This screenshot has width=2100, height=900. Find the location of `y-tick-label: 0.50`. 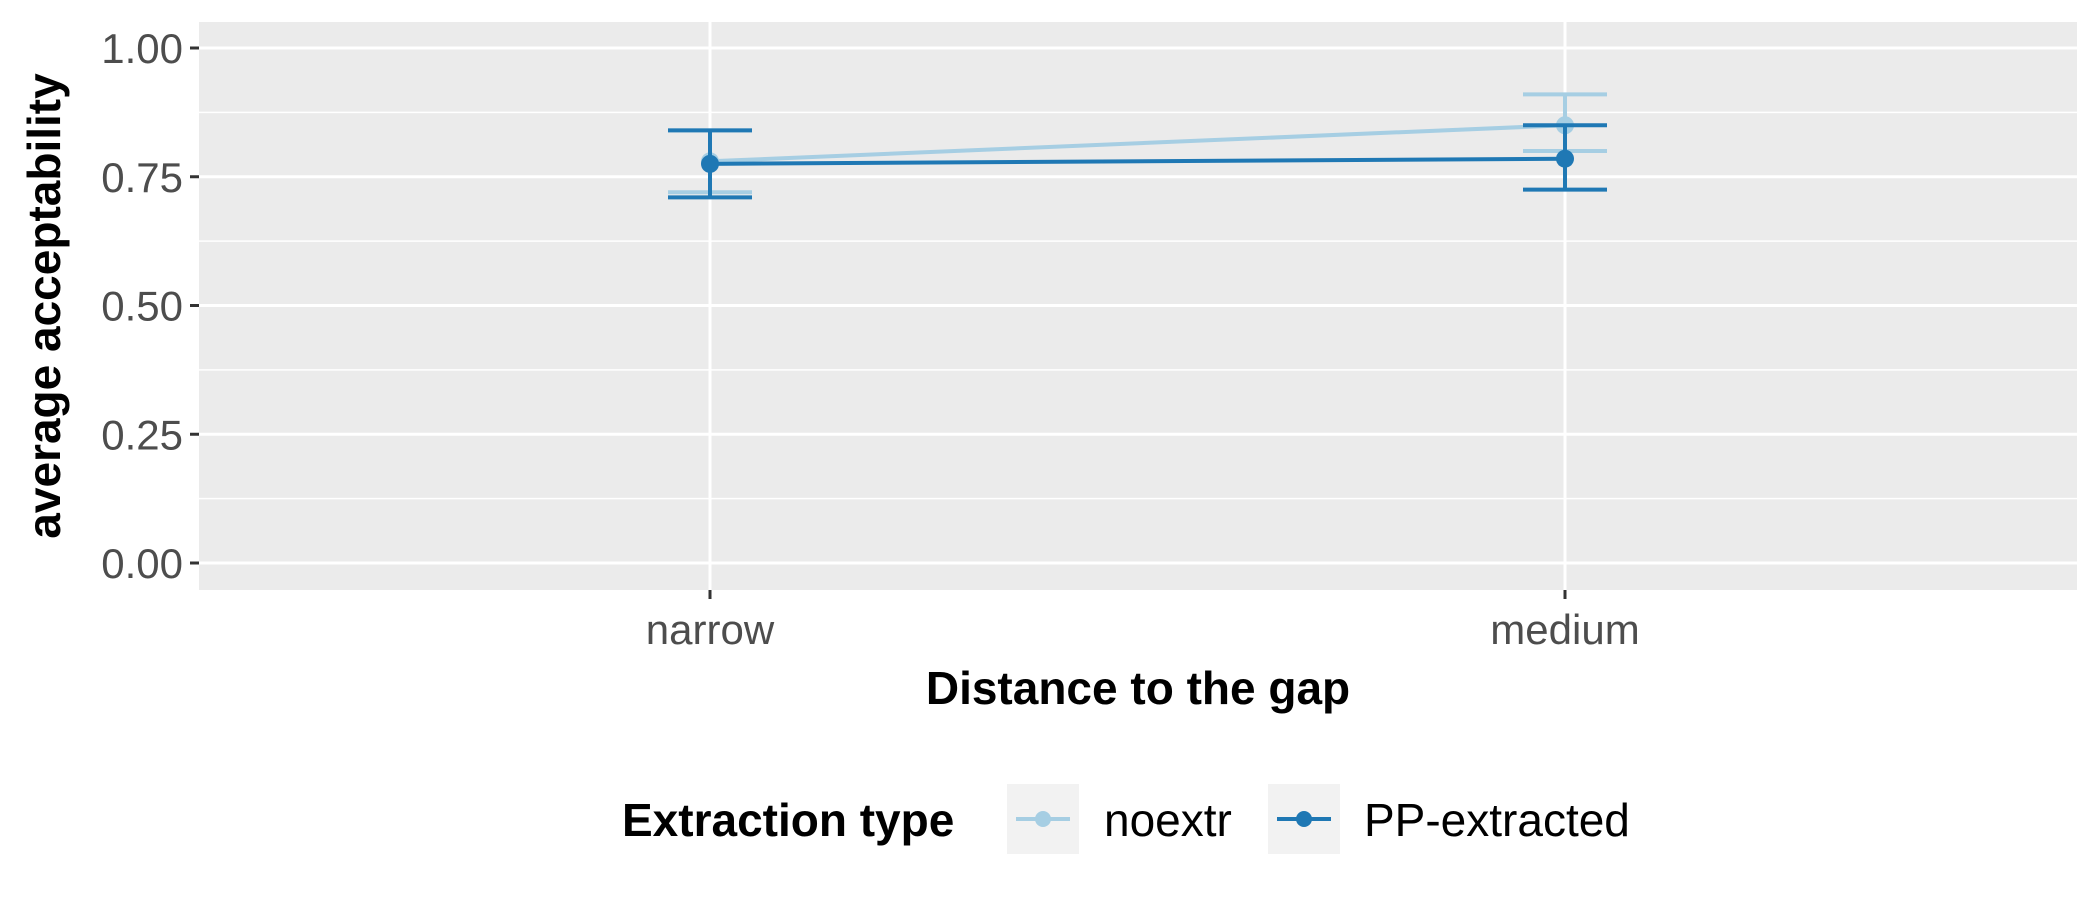

y-tick-label: 0.50 is located at coordinates (142, 306).